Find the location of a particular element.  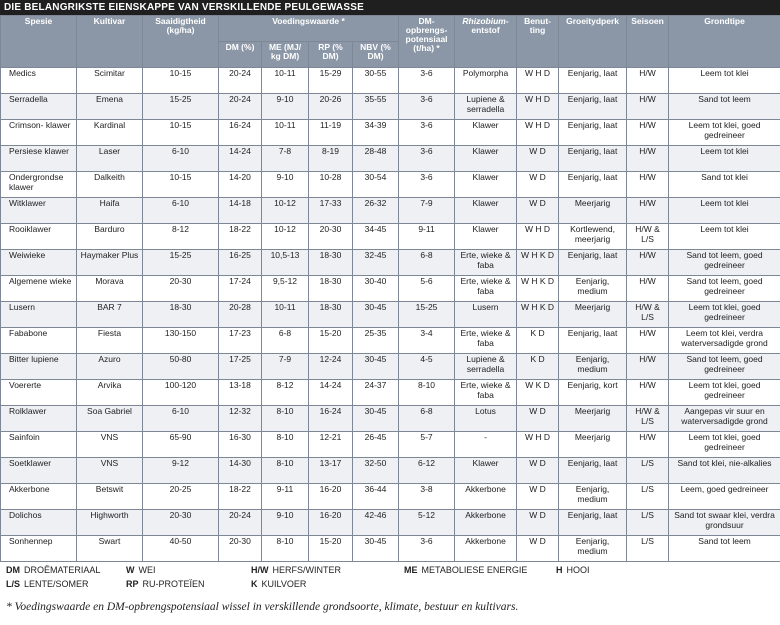

grondtipe-cell: Leem, goed gedreineer is located at coordinates (724, 496).